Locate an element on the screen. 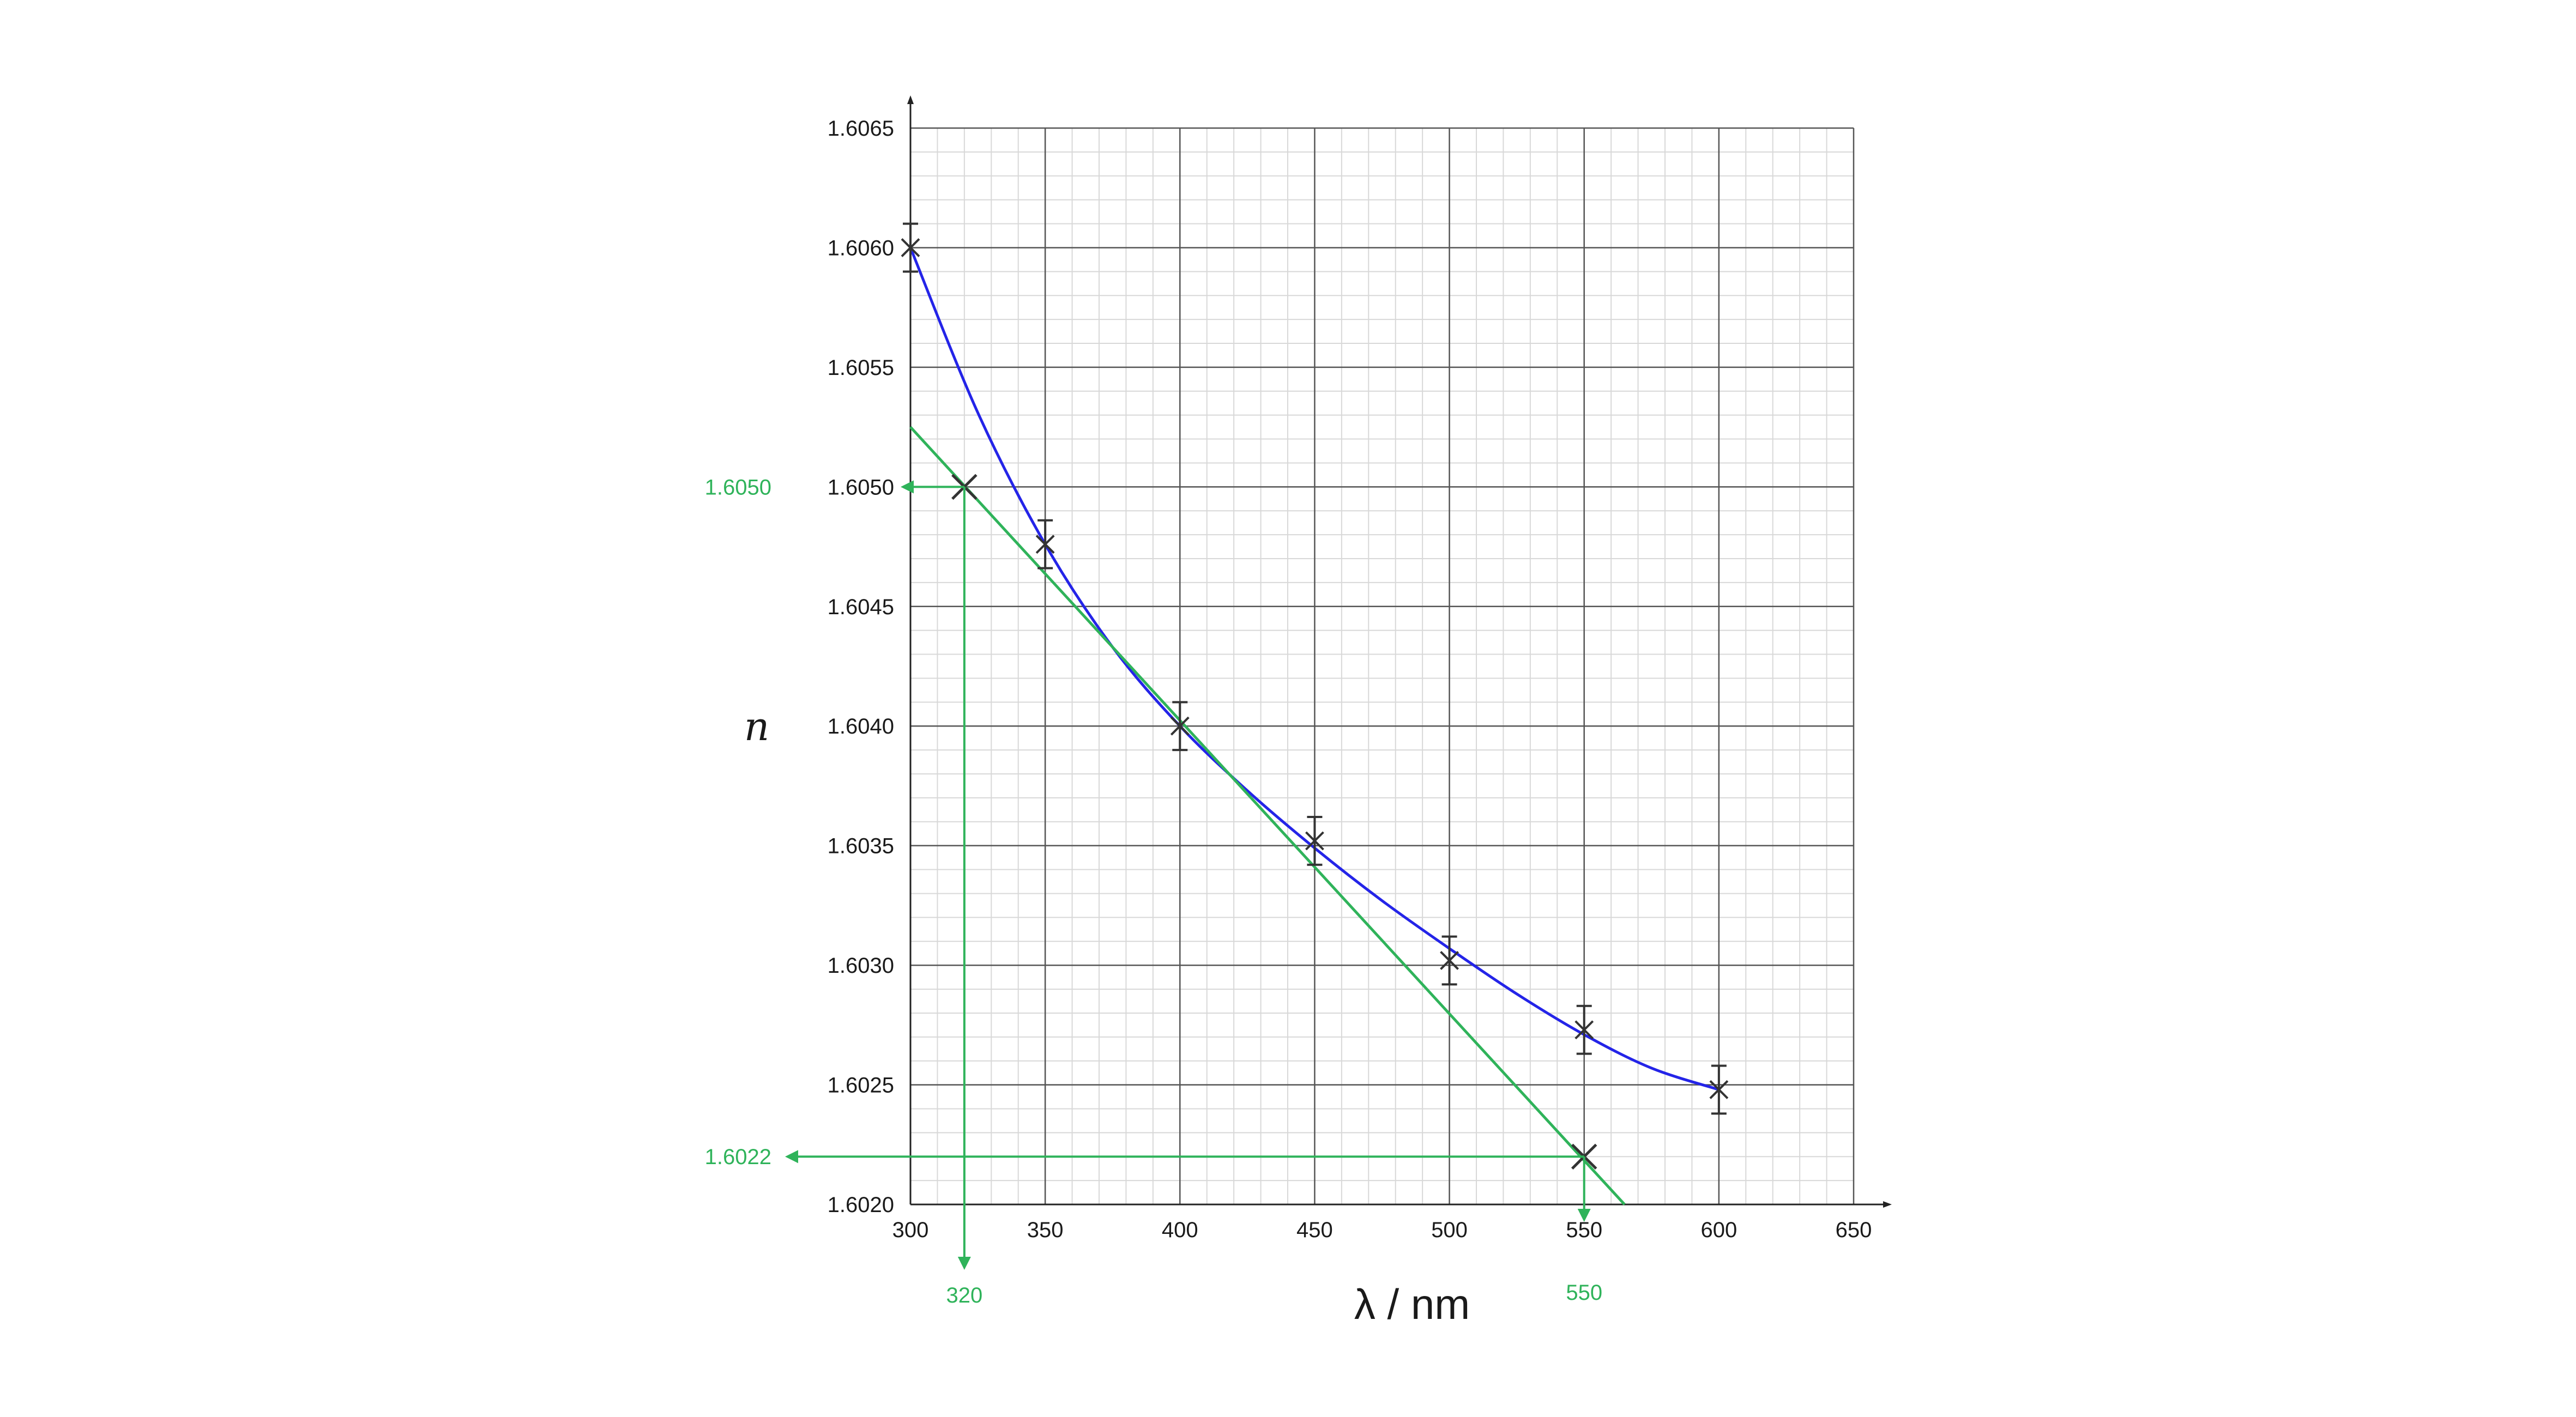  lower-guide-arrow-head is located at coordinates (792, 1157).